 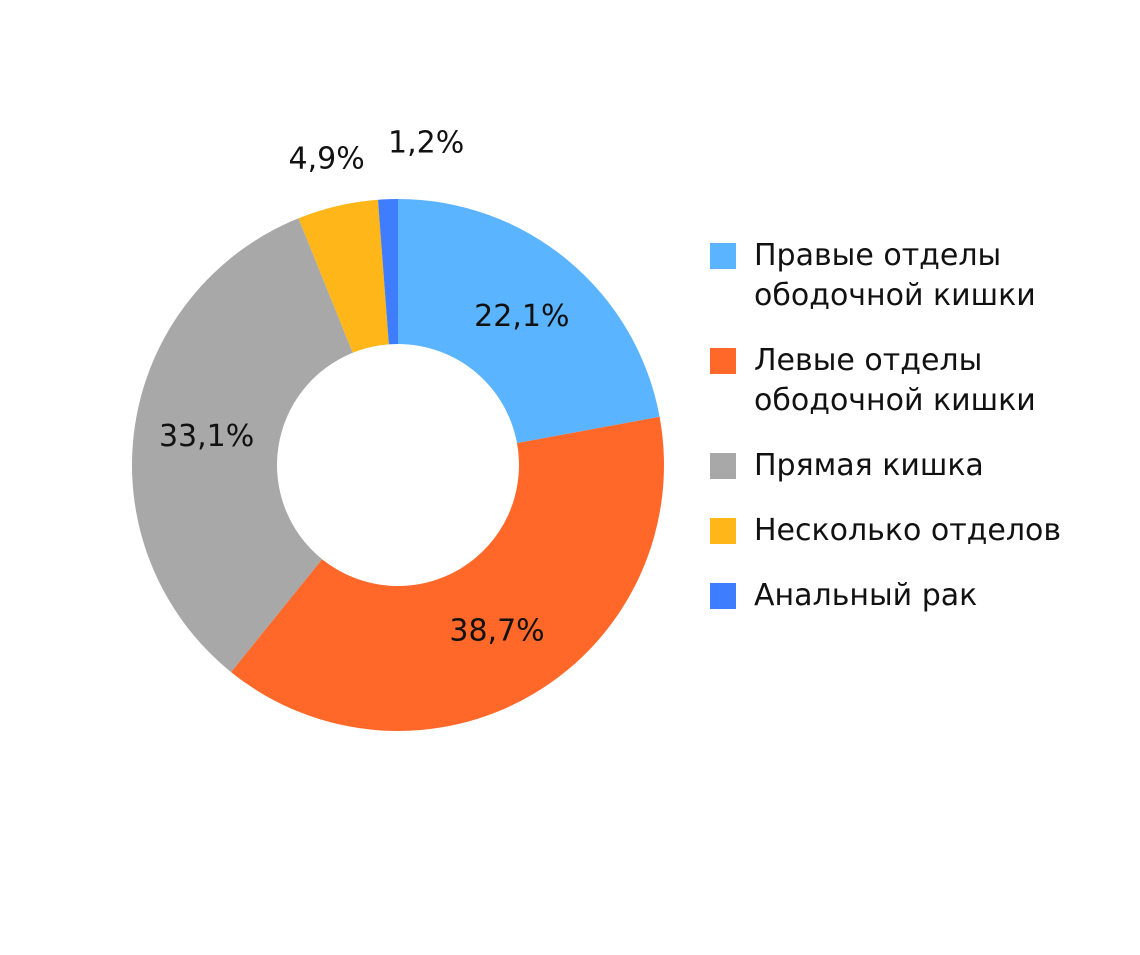 I want to click on slice-label-left-colon: 38,7%, so click(x=496, y=631).